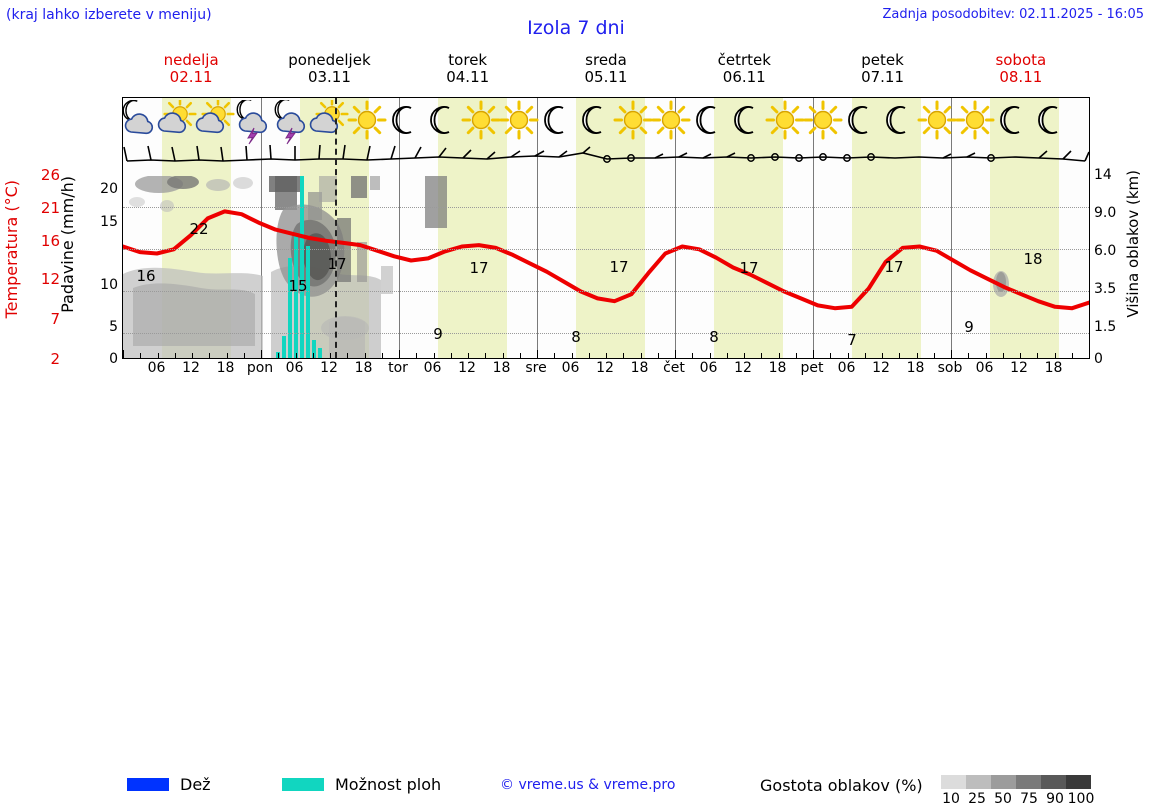 This screenshot has width=1152, height=809. Describe the element at coordinates (588, 785) in the screenshot. I see `copyright-label: © vreme.us & vreme.pro` at that location.